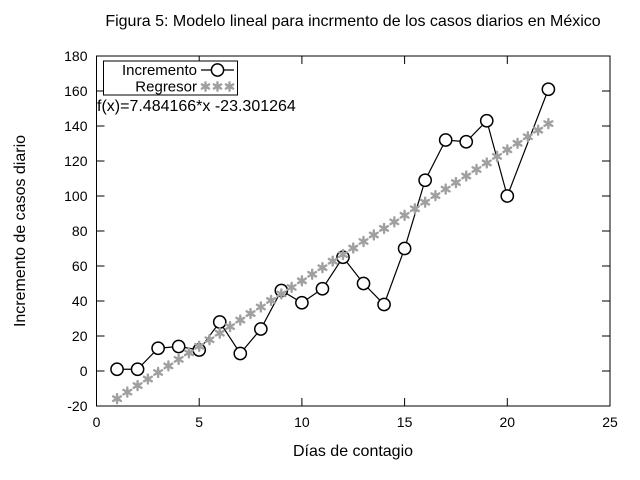 This screenshot has width=640, height=480. What do you see at coordinates (80, 301) in the screenshot?
I see `y-tick-label: 40` at bounding box center [80, 301].